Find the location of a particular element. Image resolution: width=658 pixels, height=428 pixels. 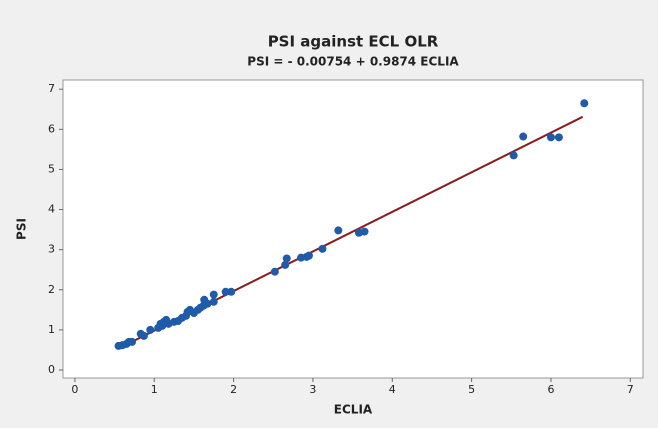

y-tick-label: 1 is located at coordinates (51, 329).